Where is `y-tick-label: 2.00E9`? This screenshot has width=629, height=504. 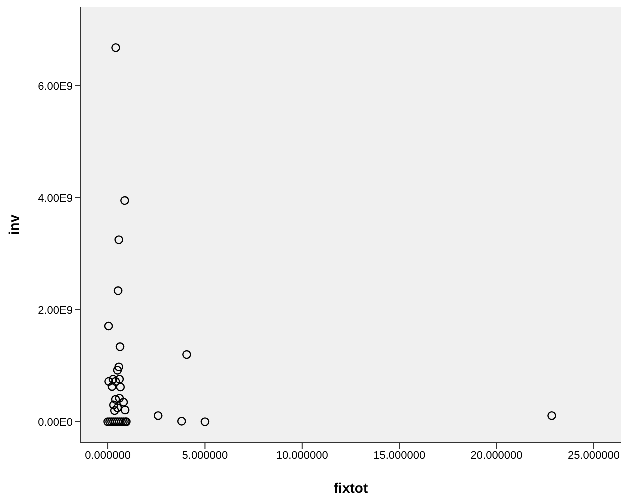
y-tick-label: 2.00E9 is located at coordinates (55, 310).